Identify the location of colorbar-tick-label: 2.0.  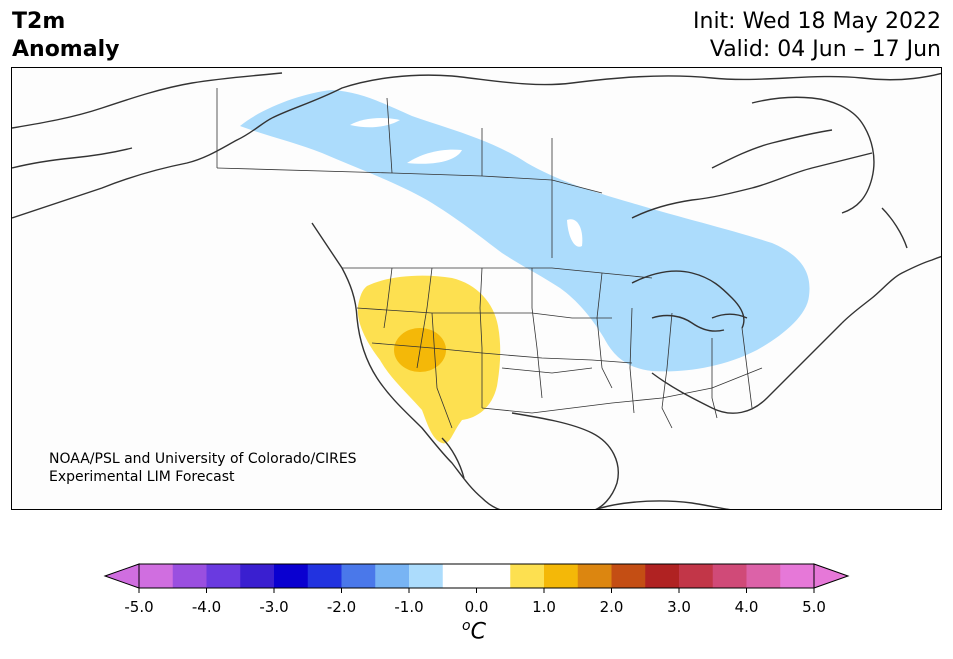
(612, 607).